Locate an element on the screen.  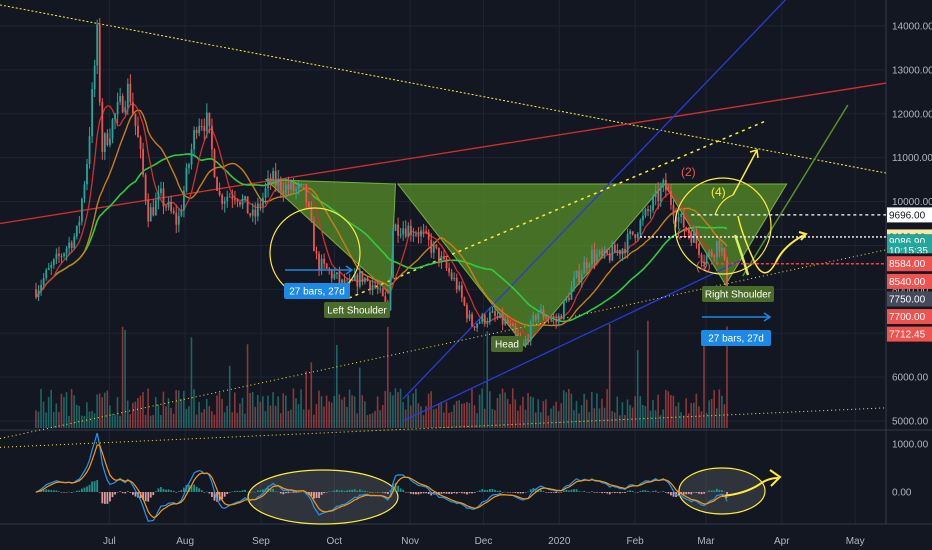
left-bar-count-label-bg is located at coordinates (317, 291).